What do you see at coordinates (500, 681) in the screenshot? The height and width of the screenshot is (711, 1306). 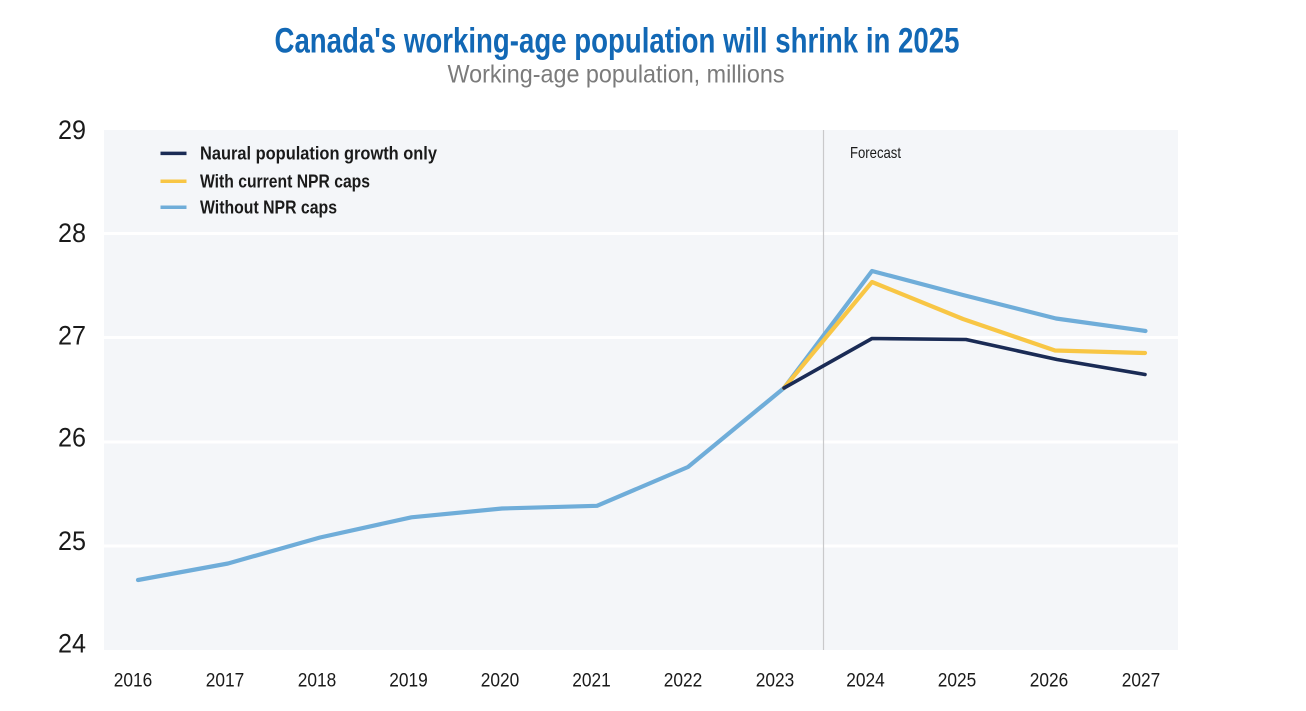 I see `svg-text: 2020` at bounding box center [500, 681].